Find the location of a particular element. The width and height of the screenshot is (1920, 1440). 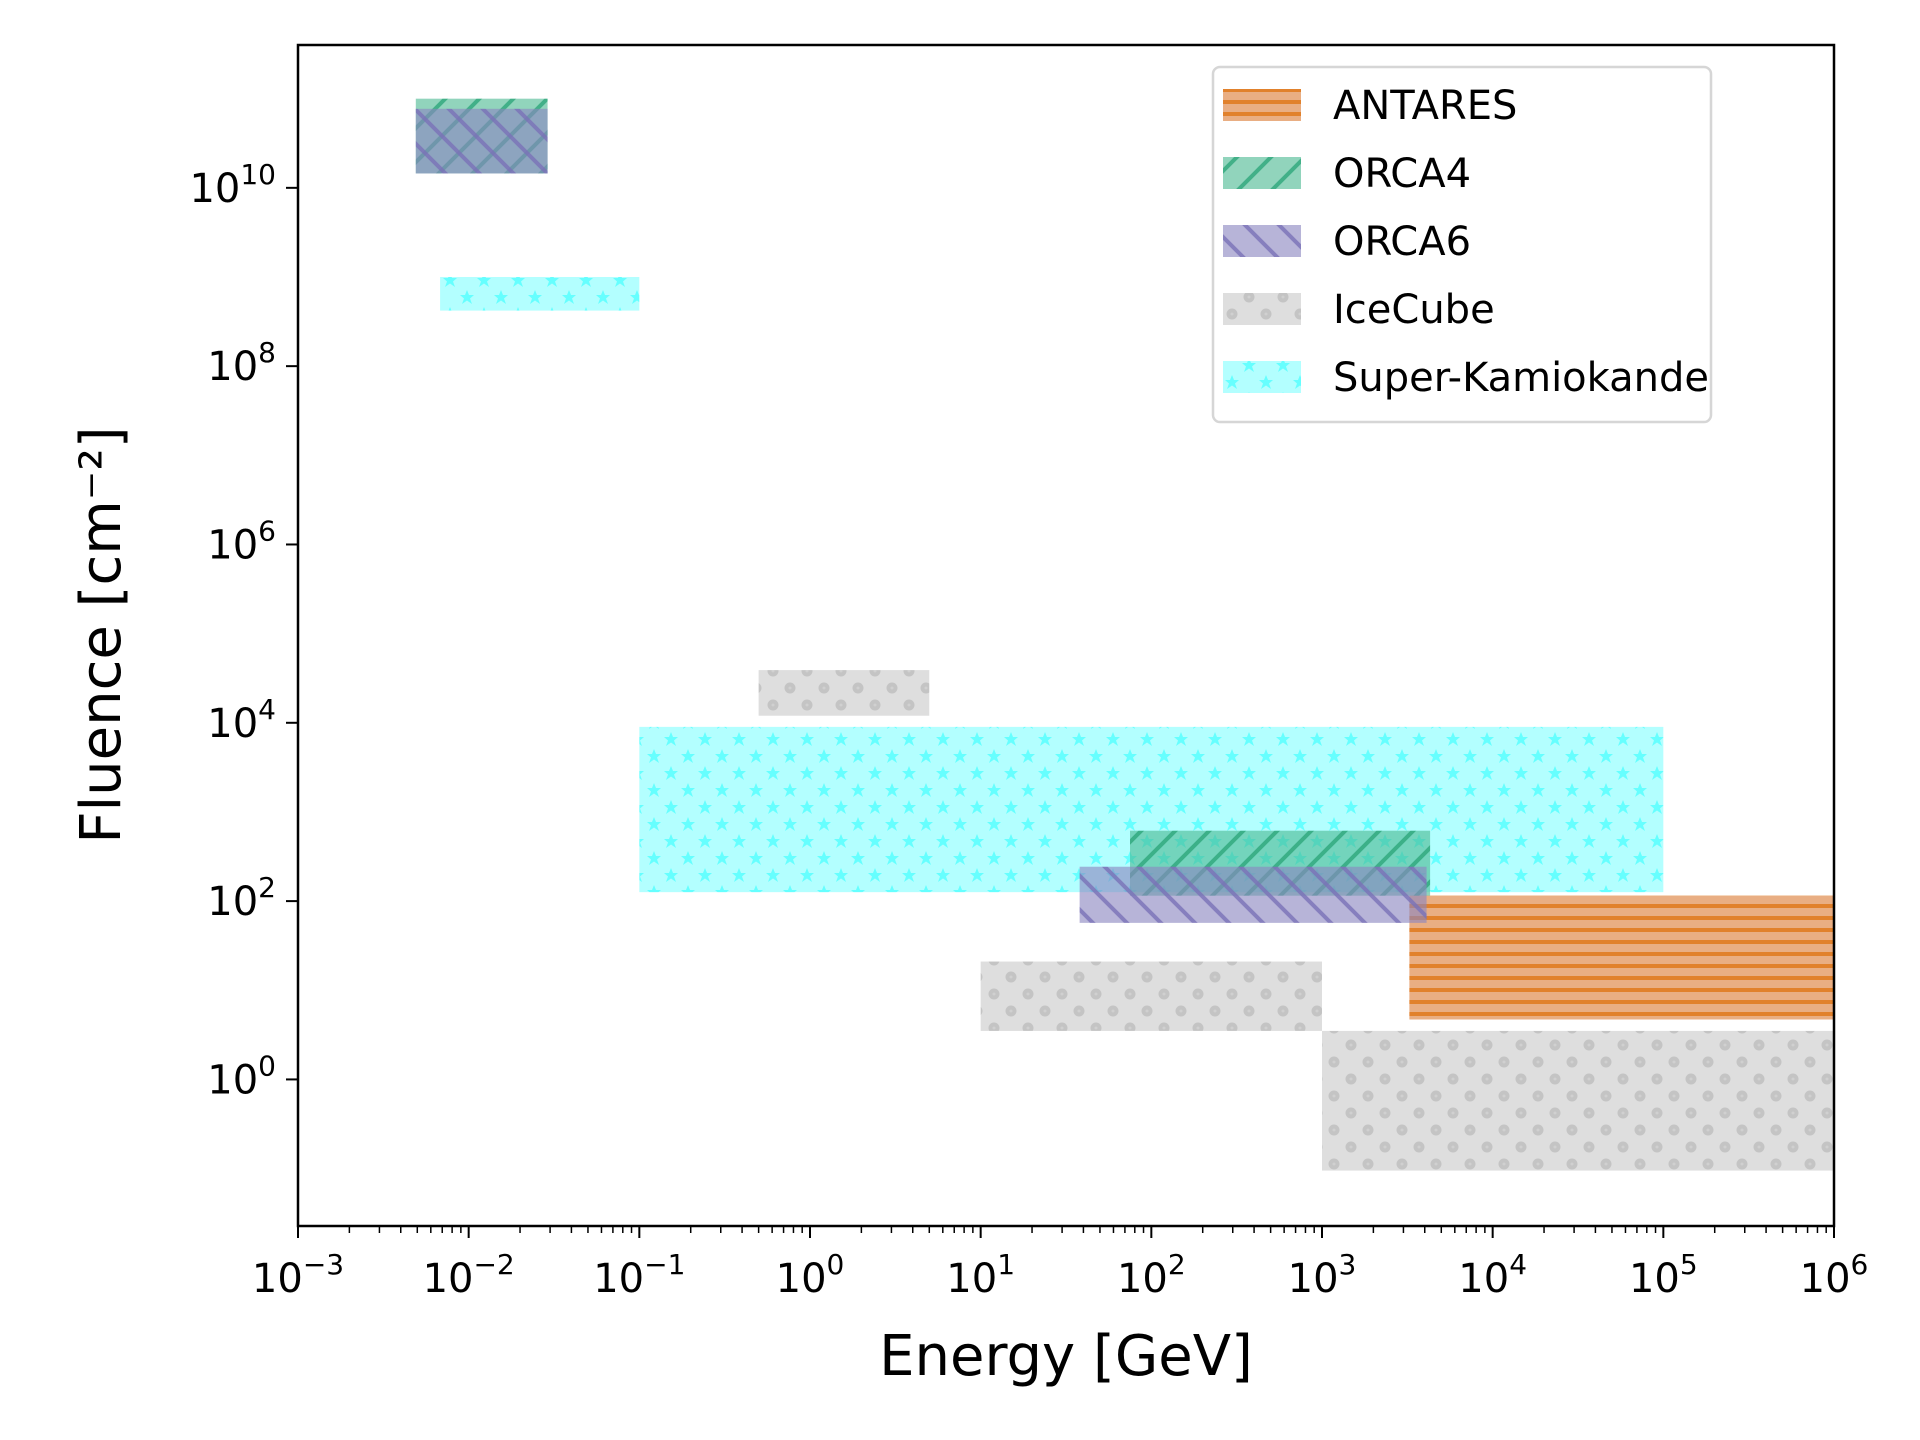

legend-label: Super-Kamiokande is located at coordinates (1521, 378).